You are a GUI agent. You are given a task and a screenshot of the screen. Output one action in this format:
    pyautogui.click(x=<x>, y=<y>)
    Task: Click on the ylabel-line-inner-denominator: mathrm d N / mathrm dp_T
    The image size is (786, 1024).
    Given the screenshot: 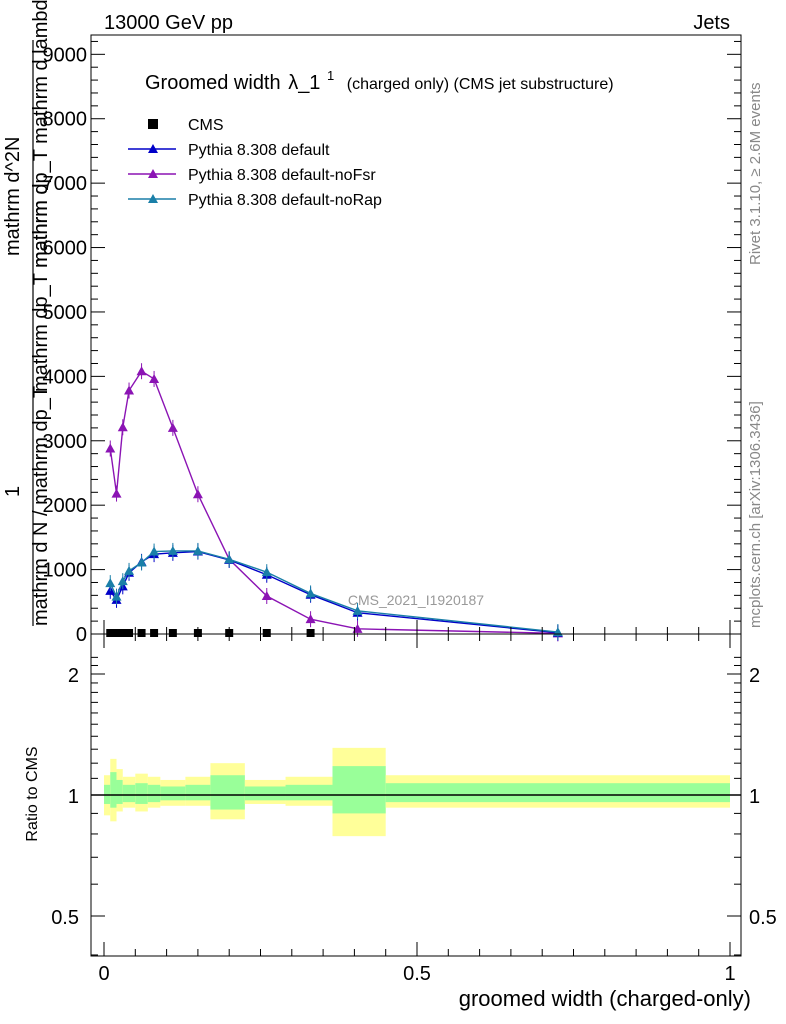 What is the action you would take?
    pyautogui.click(x=41, y=506)
    